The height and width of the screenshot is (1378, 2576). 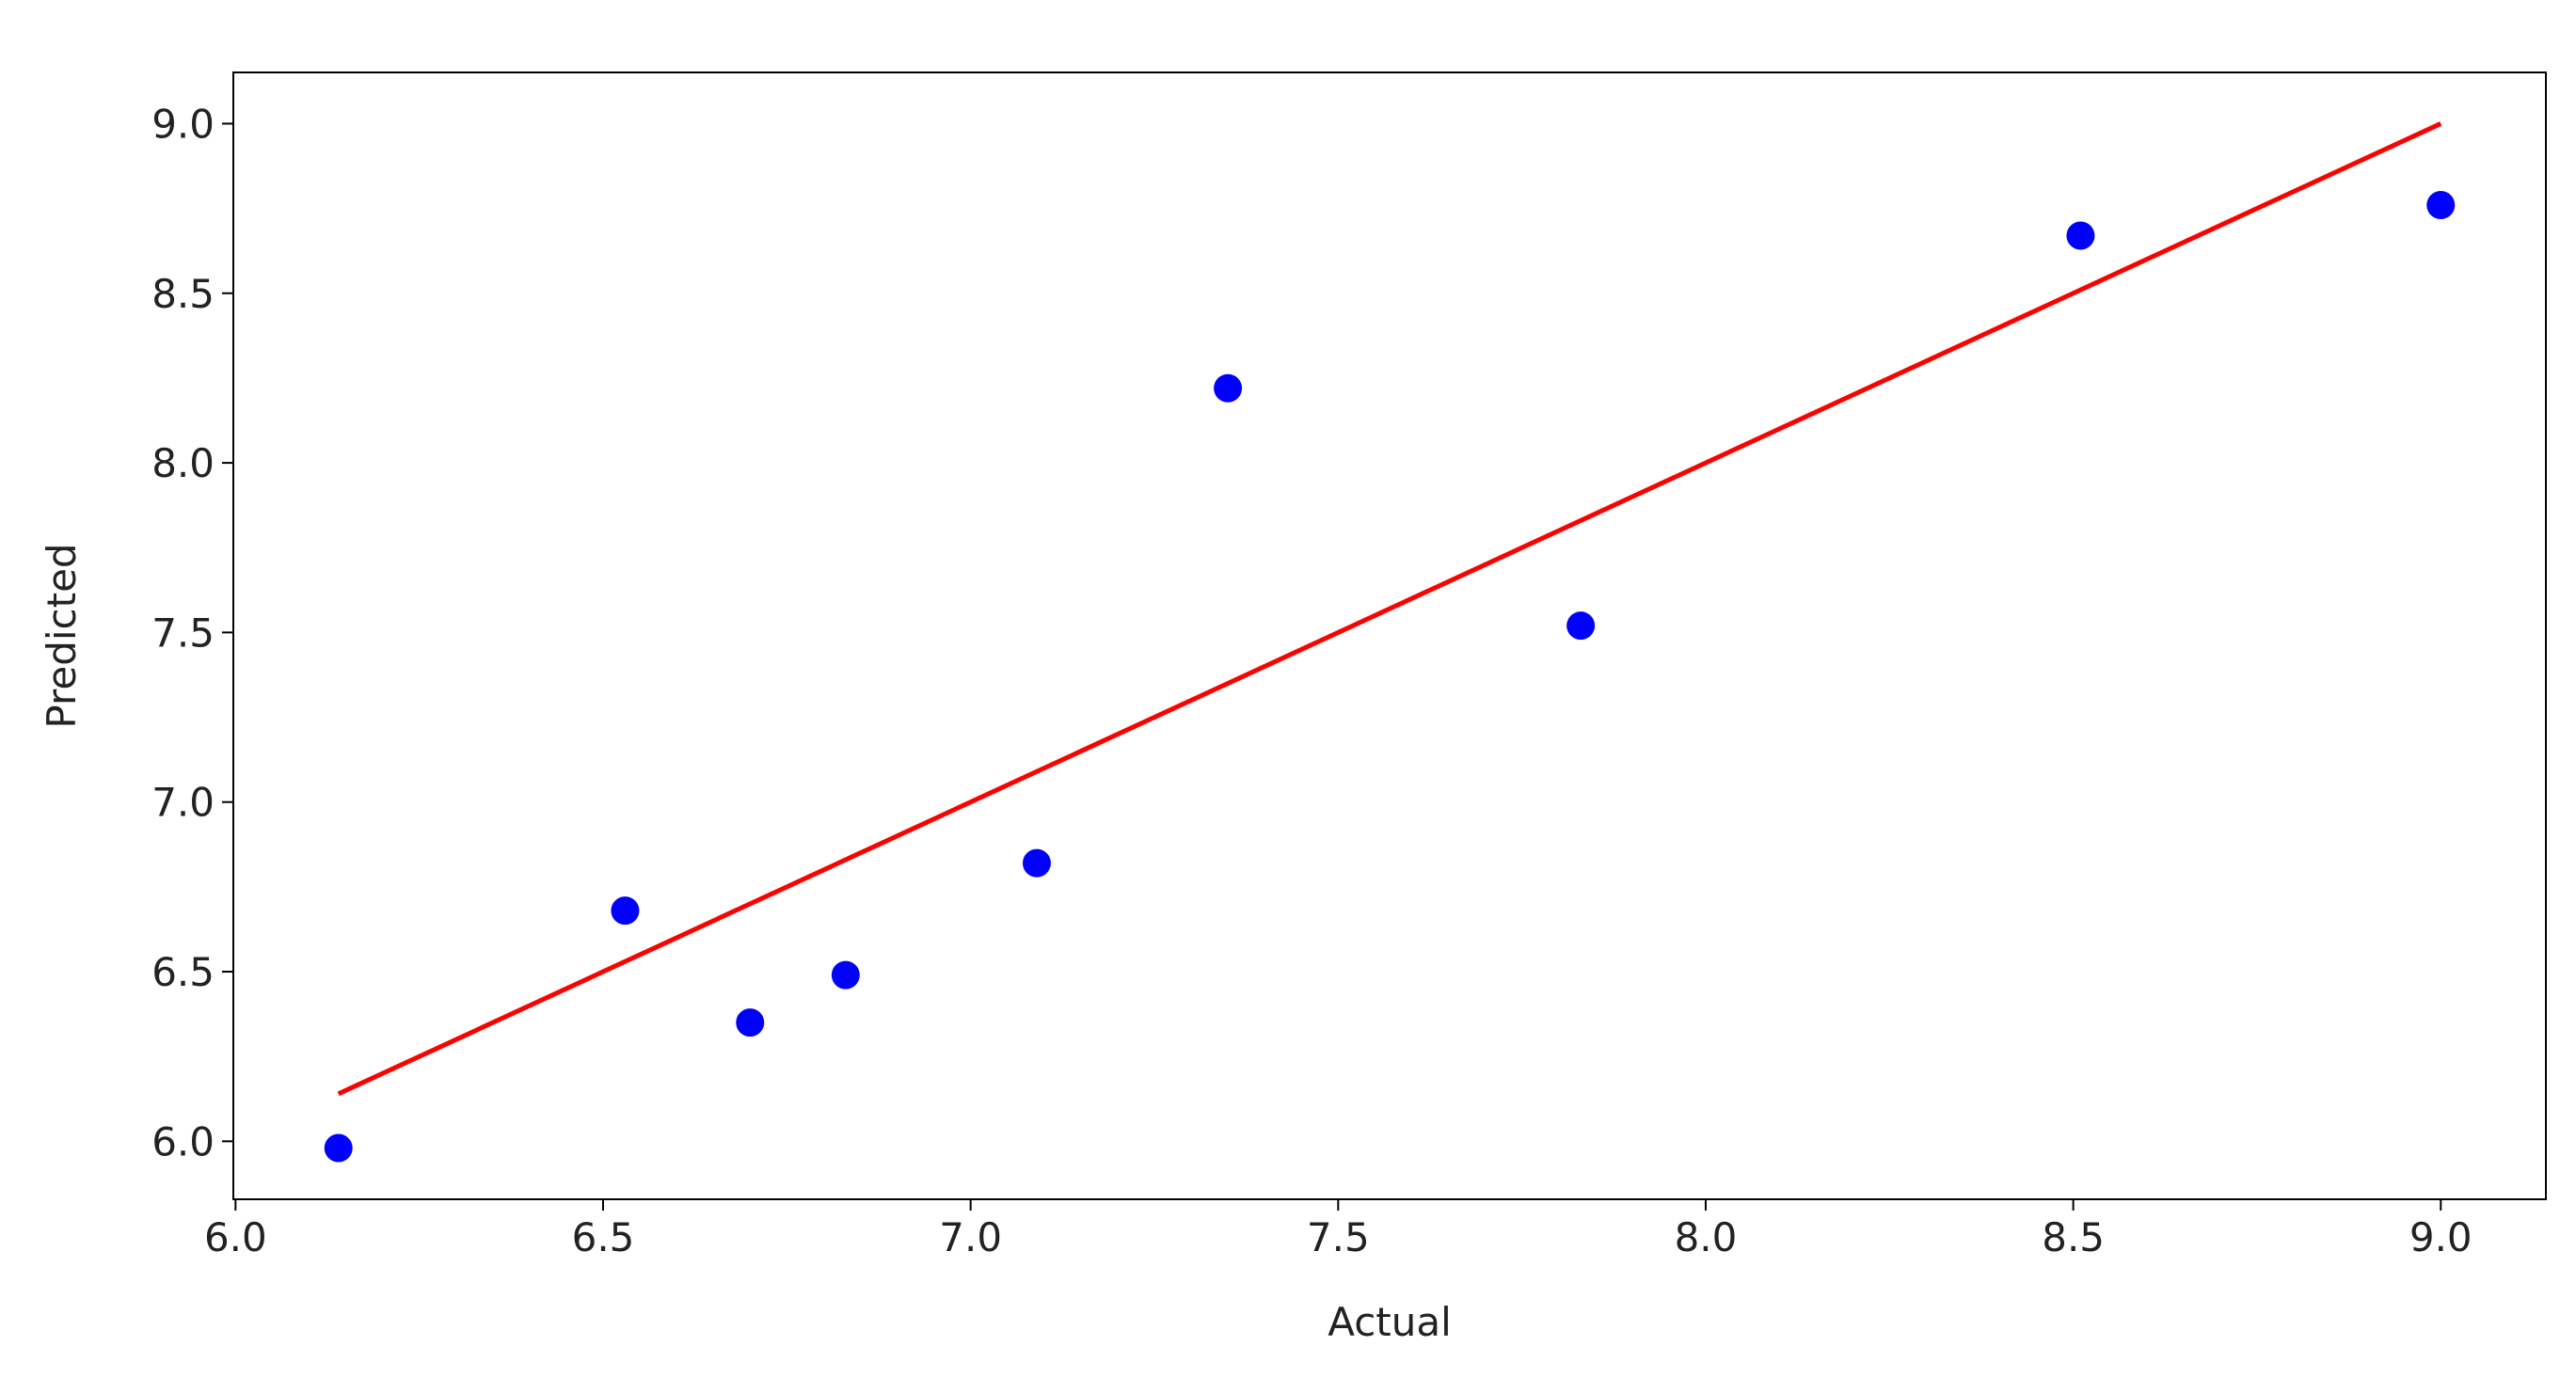 What do you see at coordinates (1706, 1237) in the screenshot?
I see `x-tick-label: 8.0` at bounding box center [1706, 1237].